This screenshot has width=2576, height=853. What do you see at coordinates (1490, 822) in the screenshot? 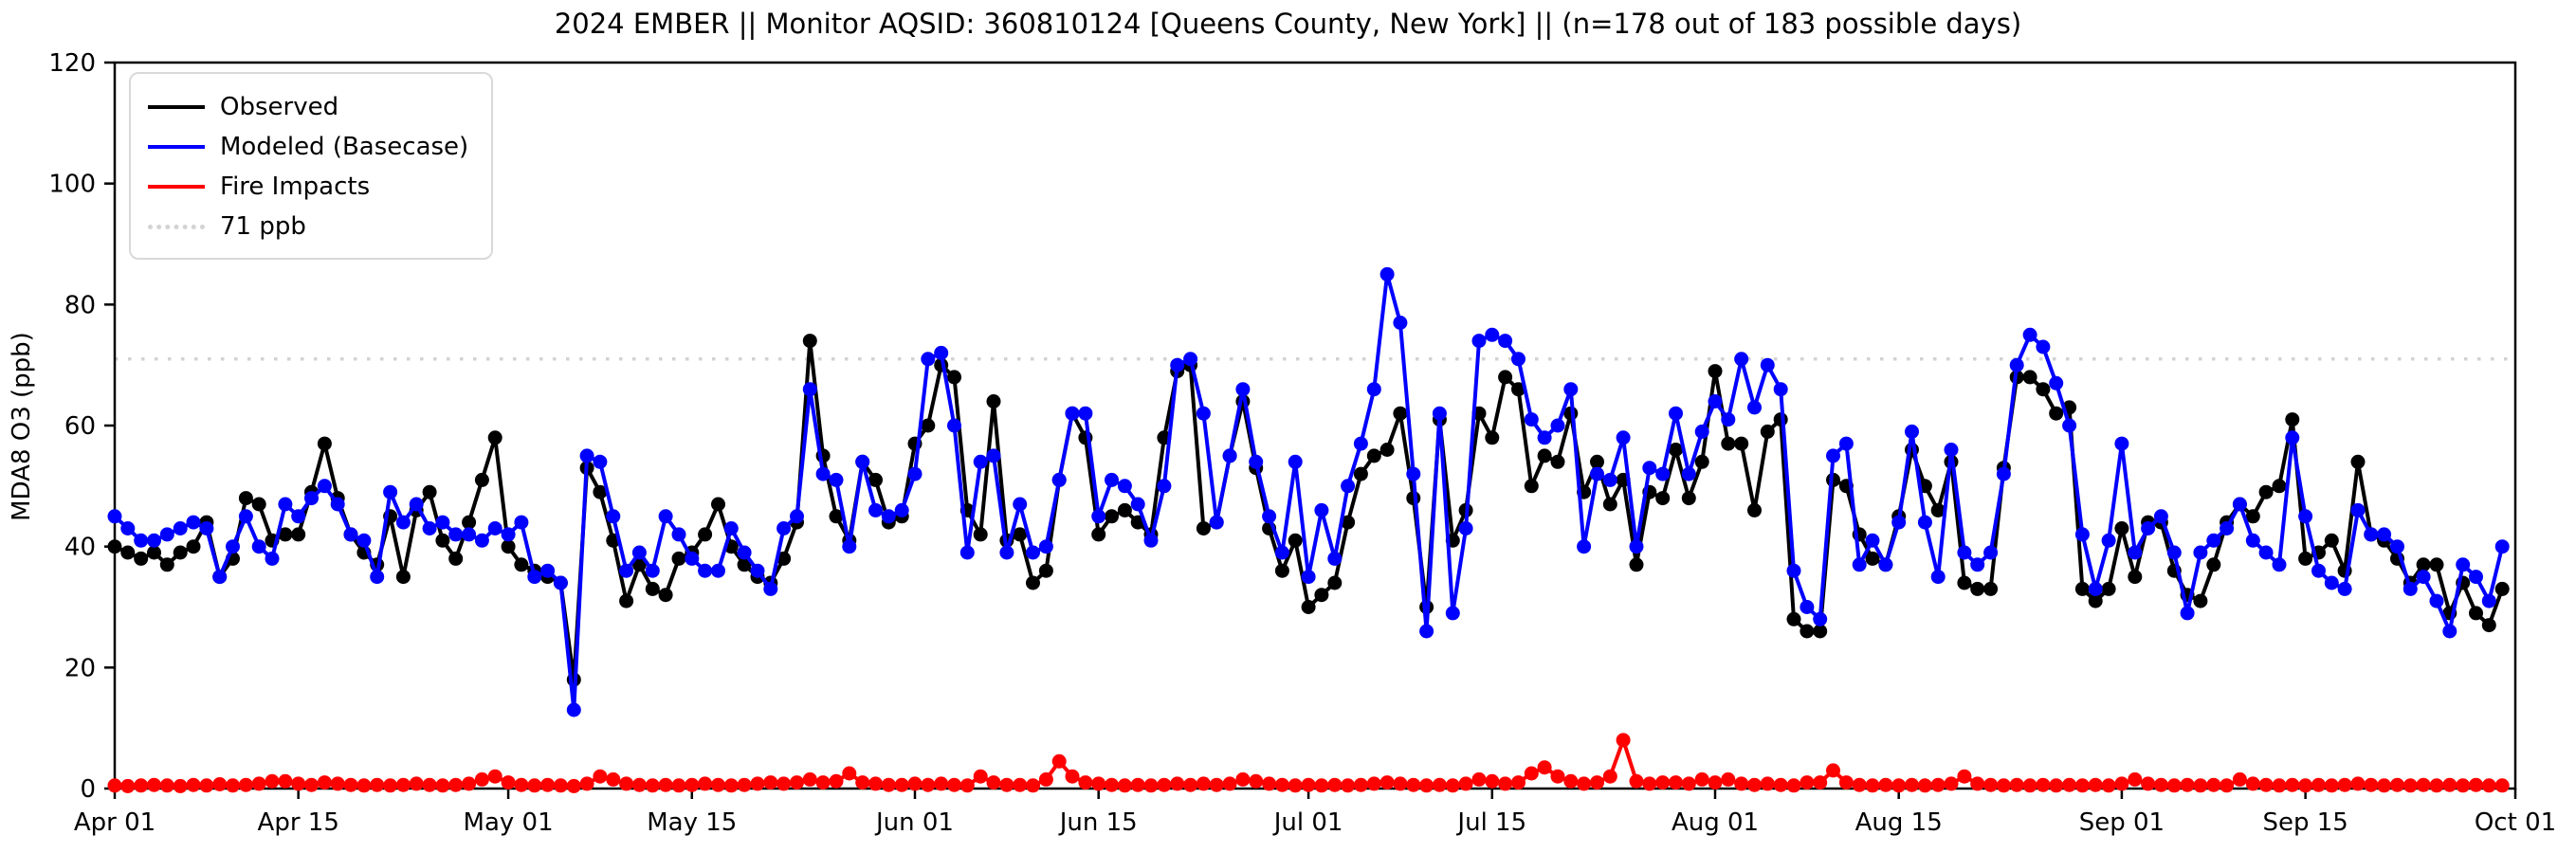
I see `x-tick-label: Jul 15` at bounding box center [1490, 822].